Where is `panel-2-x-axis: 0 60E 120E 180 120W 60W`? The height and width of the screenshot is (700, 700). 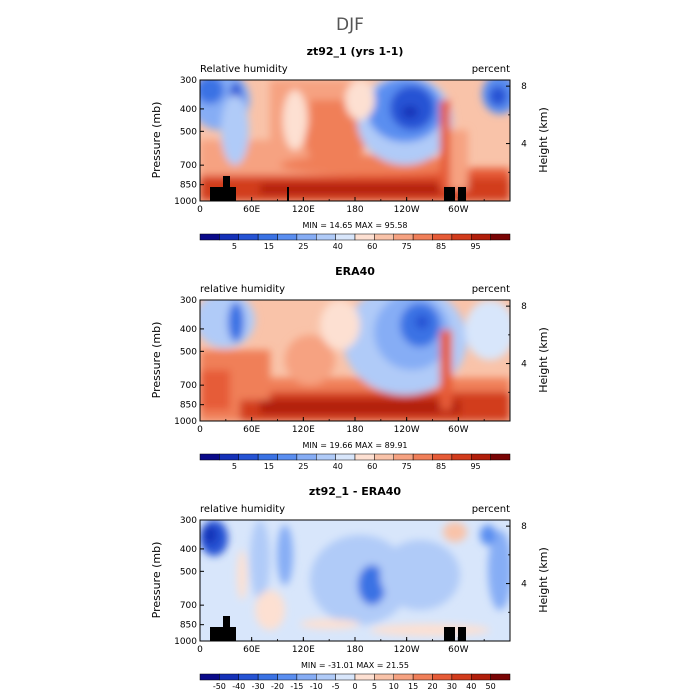 panel-2-x-axis: 0 60E 120E 180 120W 60W is located at coordinates (354, 426).